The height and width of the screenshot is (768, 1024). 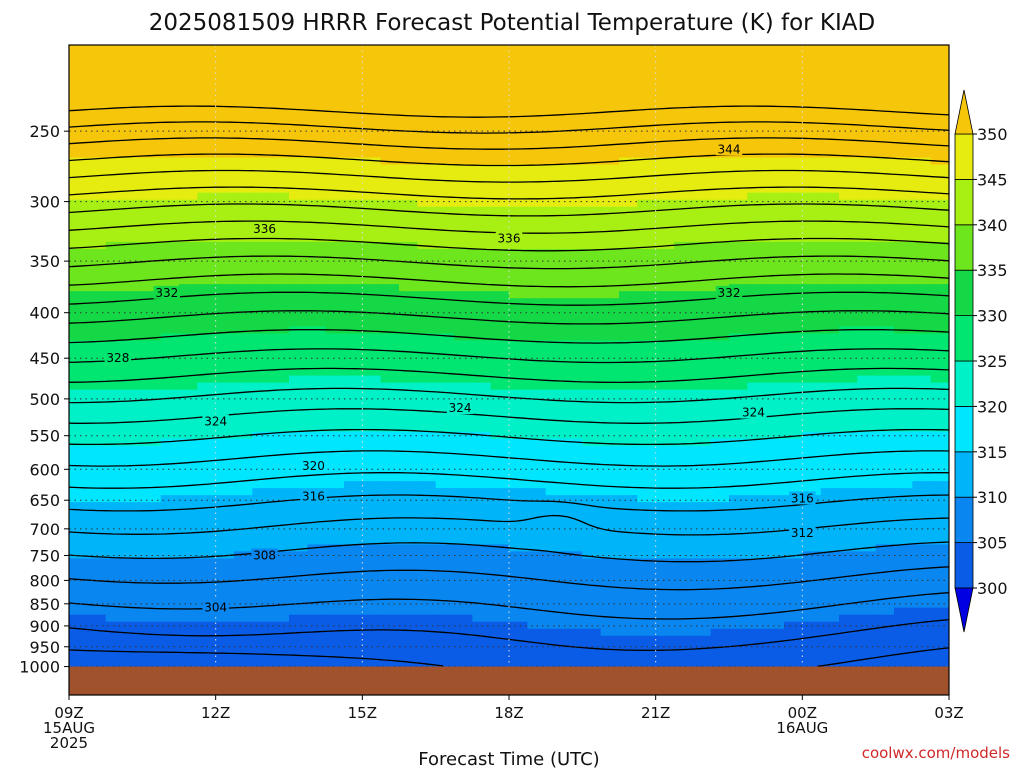 What do you see at coordinates (936, 753) in the screenshot?
I see `credit-text: coolwx.com/models` at bounding box center [936, 753].